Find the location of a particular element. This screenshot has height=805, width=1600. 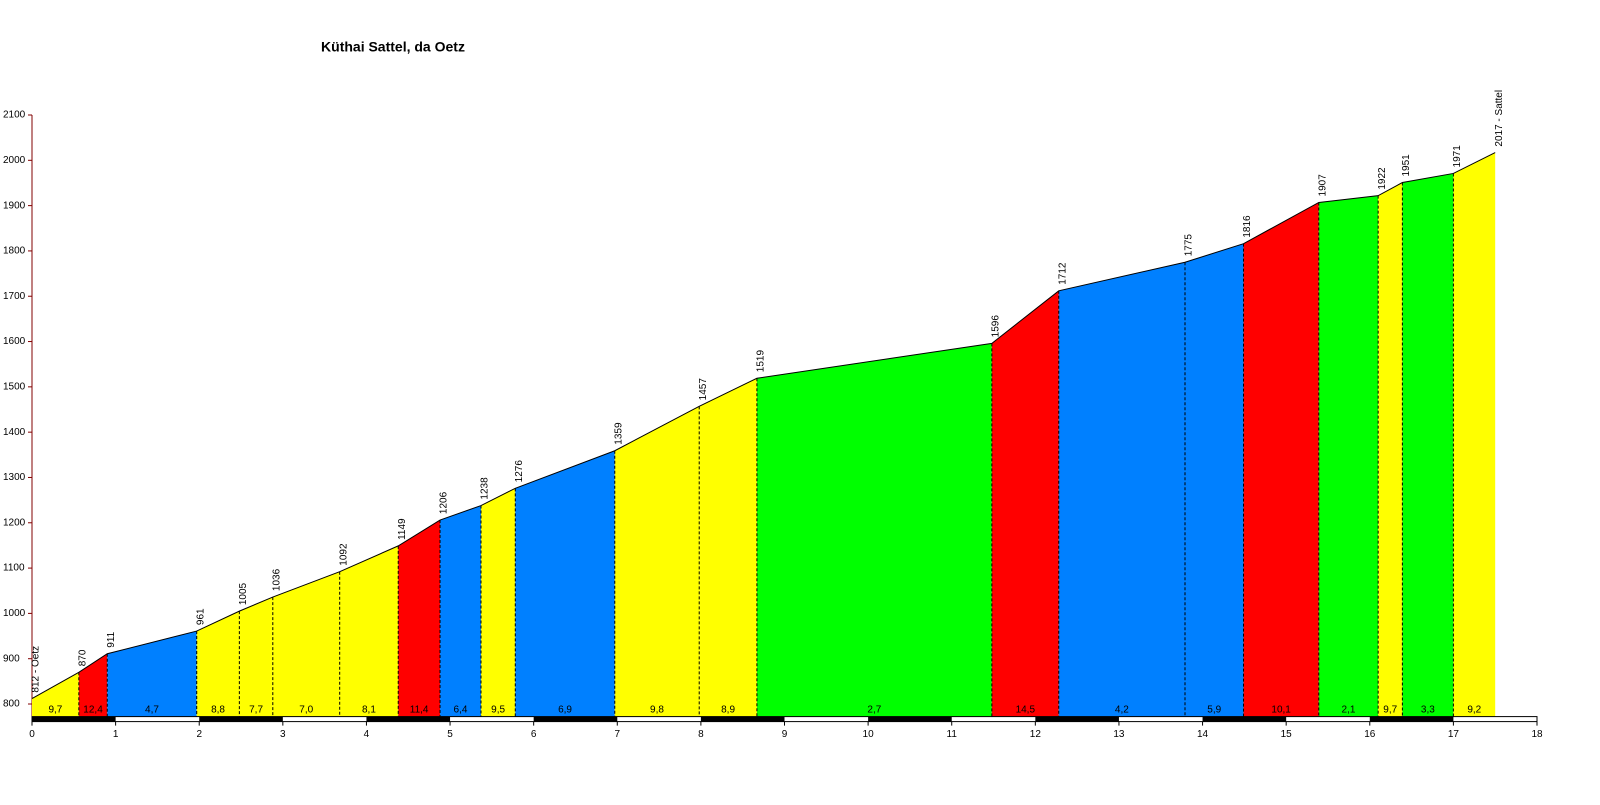

y-tick-label: 1100 is located at coordinates (14, 568).